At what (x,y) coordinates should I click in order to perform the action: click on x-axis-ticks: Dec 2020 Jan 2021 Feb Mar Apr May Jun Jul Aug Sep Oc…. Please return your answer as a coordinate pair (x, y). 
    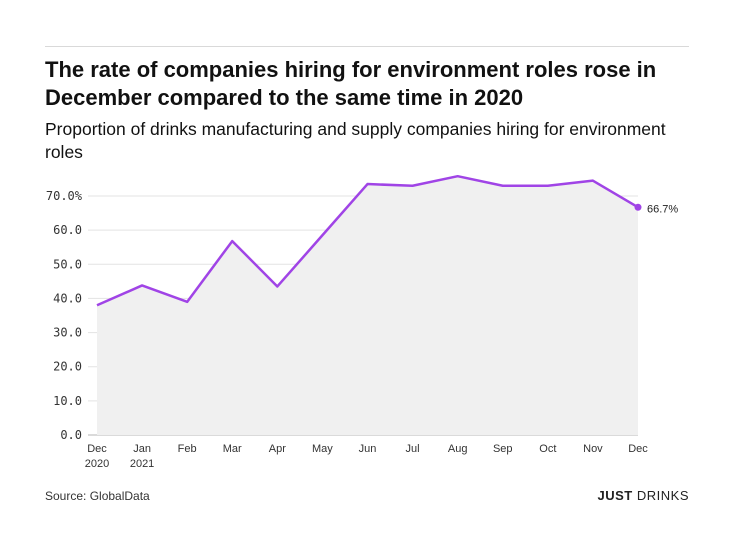
    Looking at the image, I should click on (367, 456).